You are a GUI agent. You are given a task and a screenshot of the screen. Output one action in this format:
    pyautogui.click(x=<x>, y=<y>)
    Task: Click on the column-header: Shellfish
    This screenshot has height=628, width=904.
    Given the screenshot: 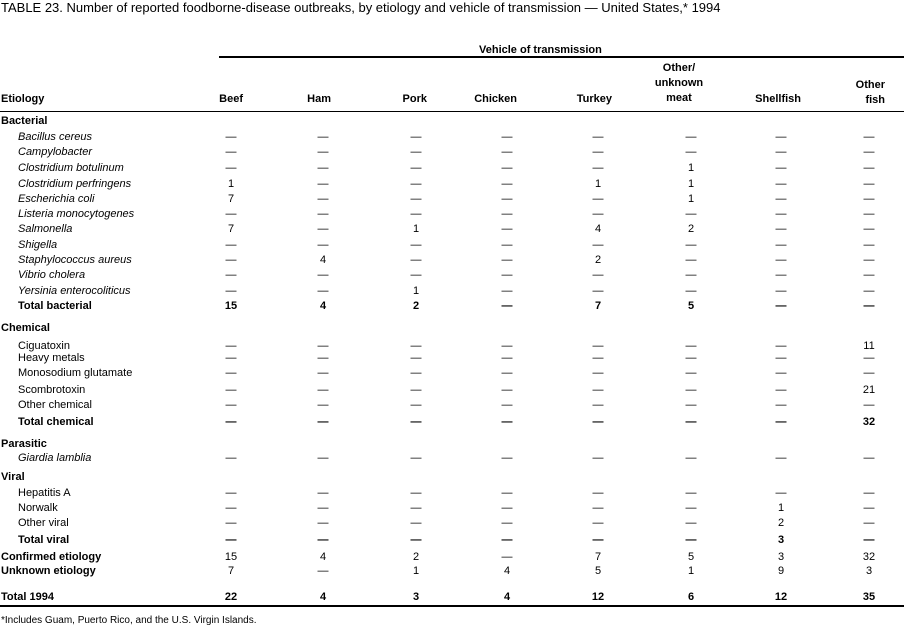 What is the action you would take?
    pyautogui.click(x=778, y=99)
    